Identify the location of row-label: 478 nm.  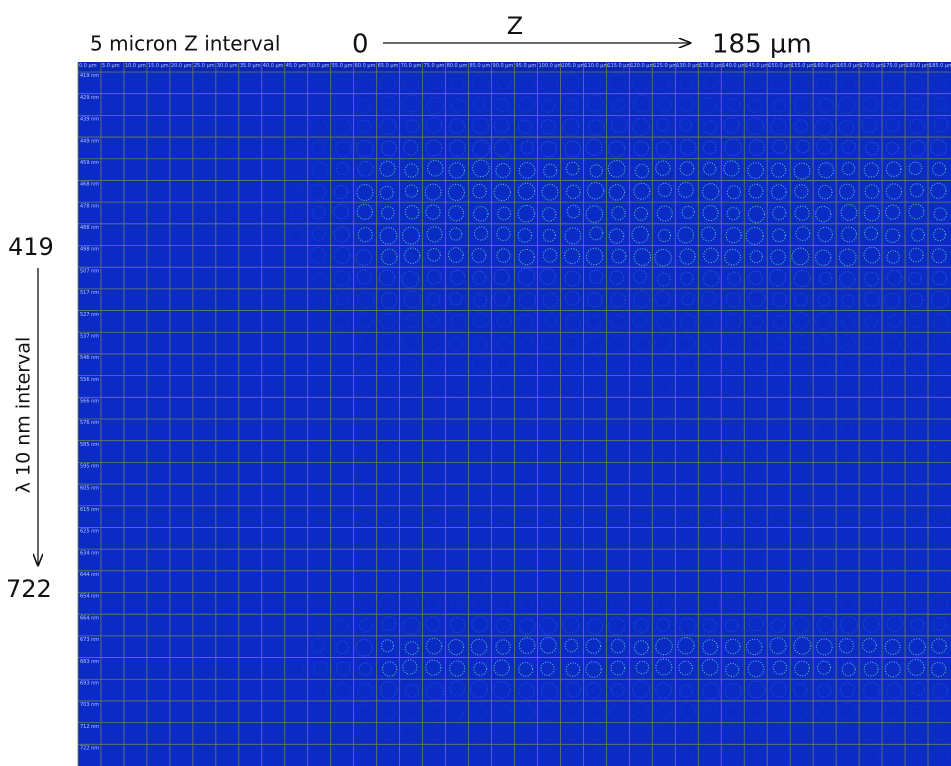
(89, 206).